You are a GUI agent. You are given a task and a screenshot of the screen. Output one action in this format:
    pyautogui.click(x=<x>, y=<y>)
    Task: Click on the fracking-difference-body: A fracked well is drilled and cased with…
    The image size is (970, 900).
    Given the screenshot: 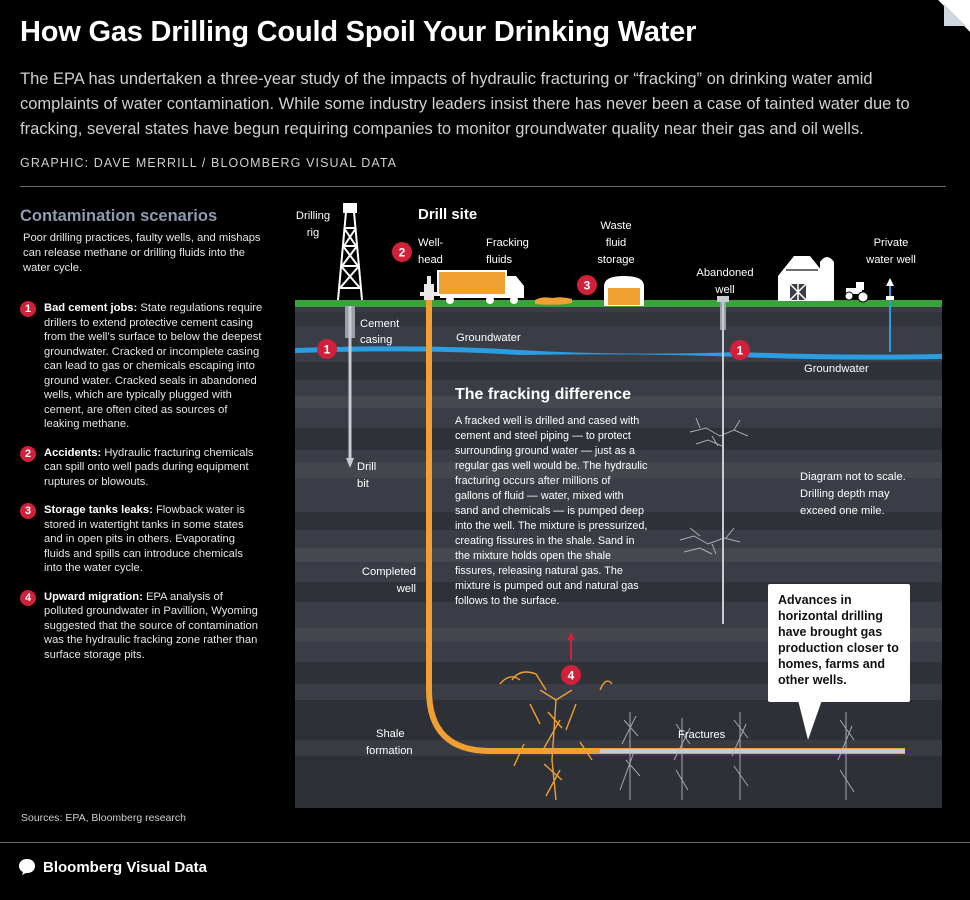 What is the action you would take?
    pyautogui.click(x=552, y=511)
    